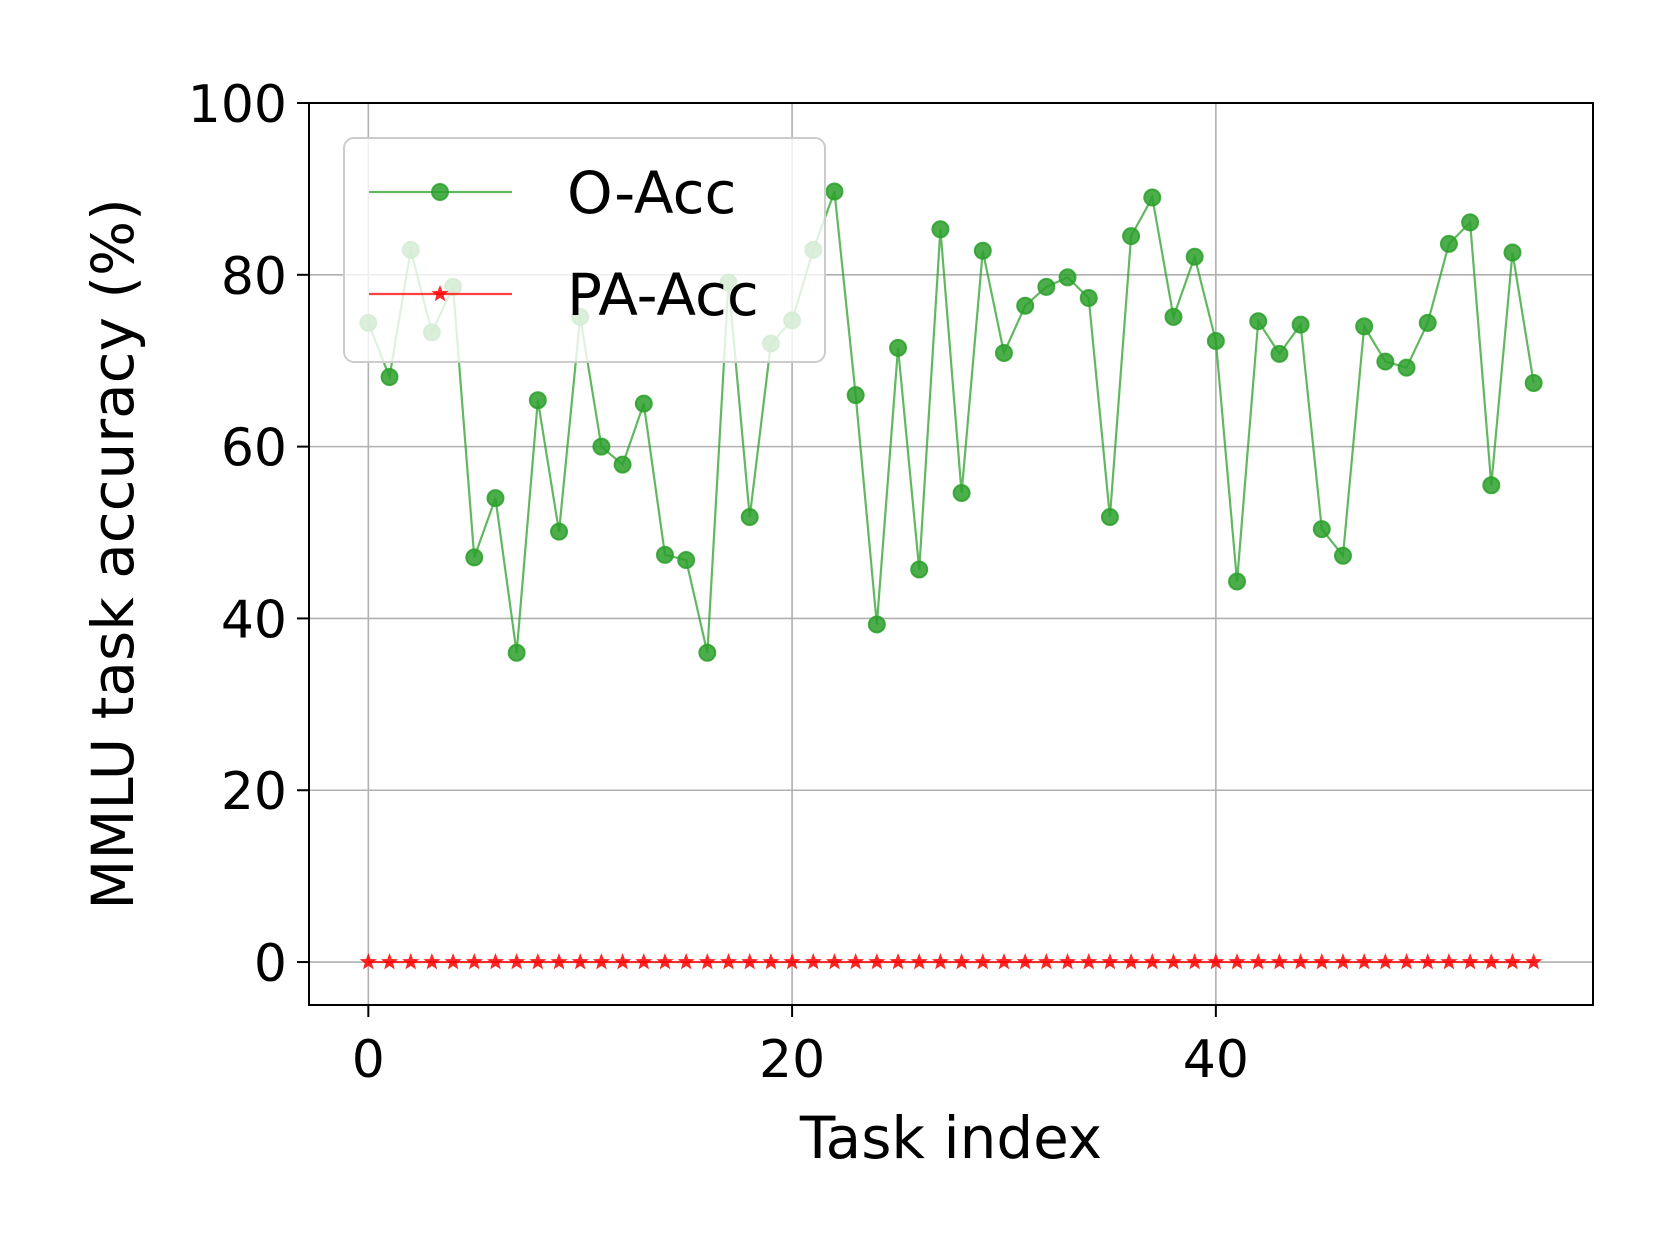 Image resolution: width=1661 pixels, height=1246 pixels. Describe the element at coordinates (254, 449) in the screenshot. I see `y-tick-label: 60` at that location.